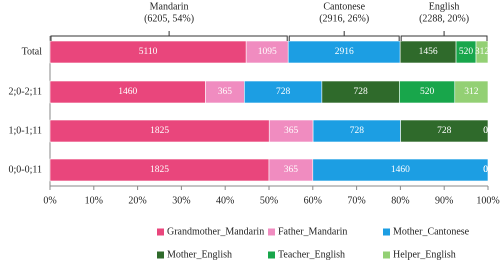 The width and height of the screenshot is (500, 262). Describe the element at coordinates (444, 18) in the screenshot. I see `annotation-detail: (2288, 20%)` at that location.